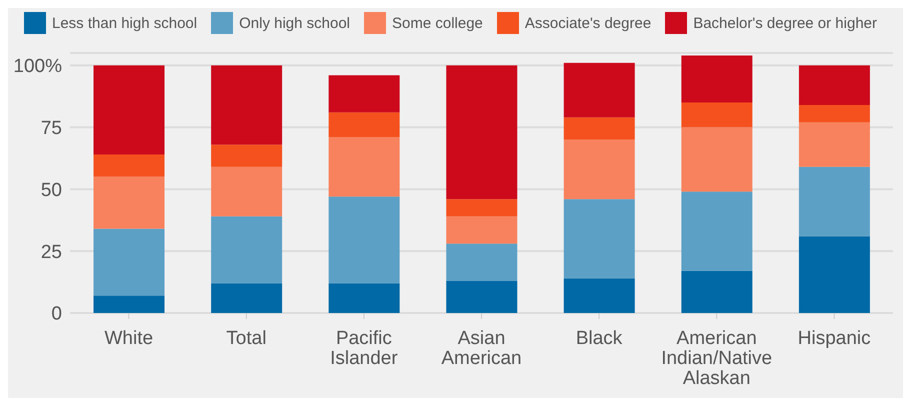 This screenshot has height=403, width=911. What do you see at coordinates (51, 129) in the screenshot?
I see `y-tick-label: 75` at bounding box center [51, 129].